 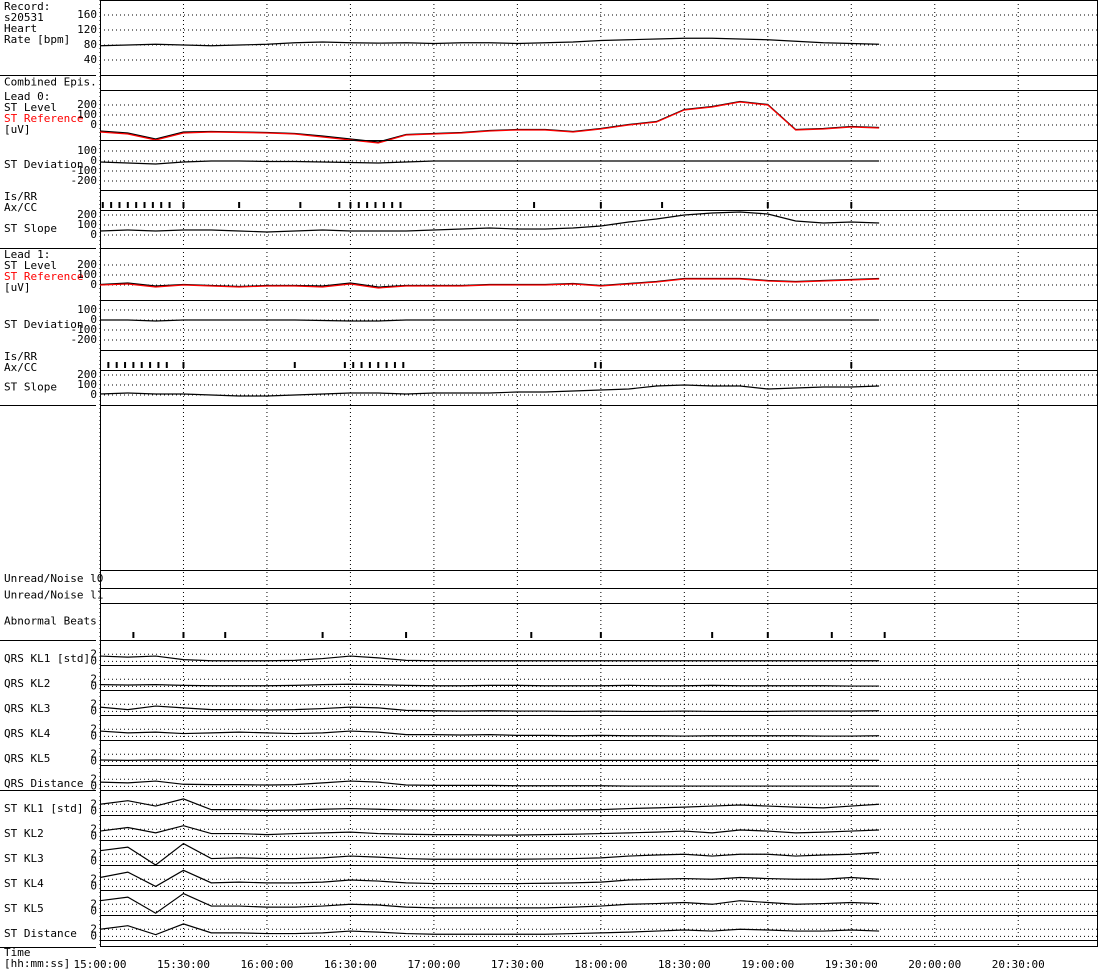 What do you see at coordinates (43, 164) in the screenshot?
I see `panel-label: ST Deviation` at bounding box center [43, 164].